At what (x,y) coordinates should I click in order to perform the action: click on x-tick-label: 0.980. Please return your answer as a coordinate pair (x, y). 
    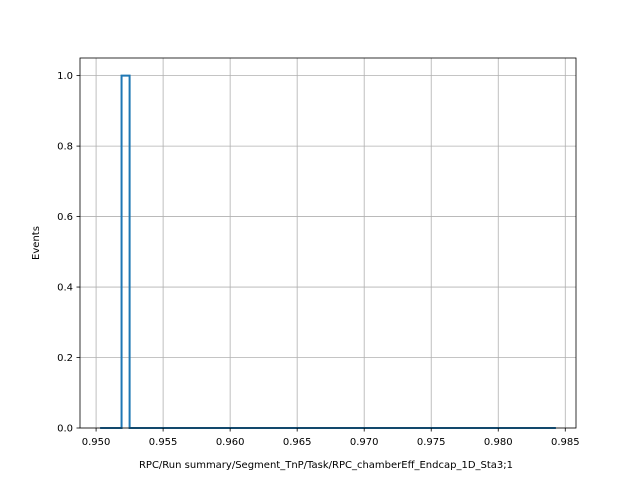
    Looking at the image, I should click on (498, 442).